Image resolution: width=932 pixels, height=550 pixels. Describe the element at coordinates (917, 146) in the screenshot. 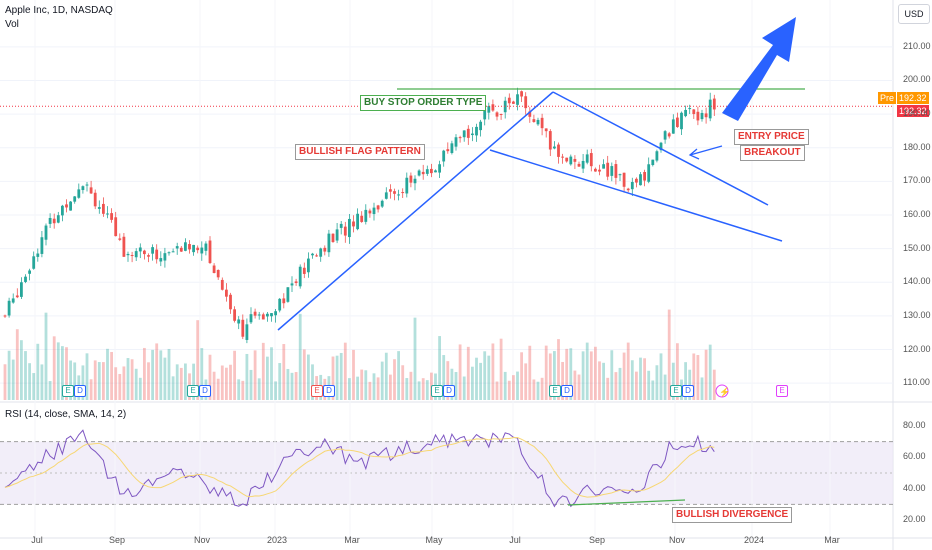

I see `price-tick-label: 180.00` at that location.